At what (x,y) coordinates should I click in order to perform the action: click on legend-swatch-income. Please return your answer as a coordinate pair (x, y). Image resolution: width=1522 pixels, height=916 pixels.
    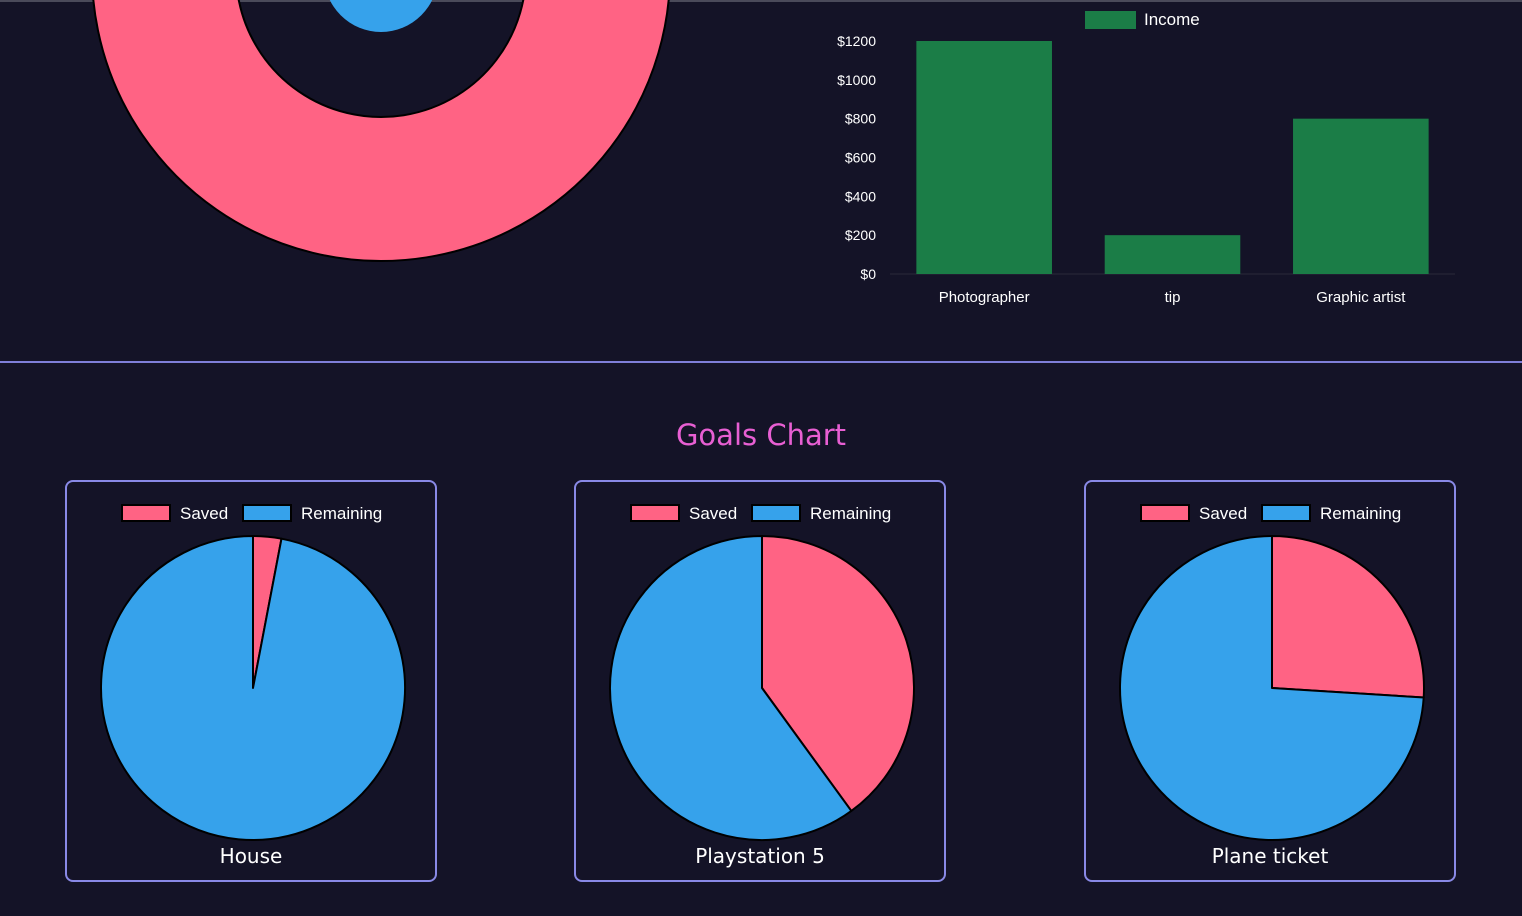
    Looking at the image, I should click on (1110, 20).